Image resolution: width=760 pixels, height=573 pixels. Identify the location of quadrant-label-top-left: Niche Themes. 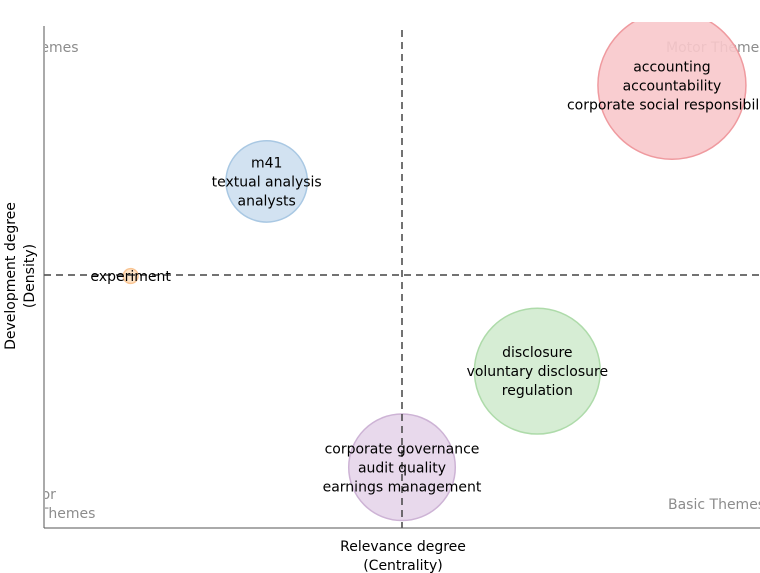
(39, 48).